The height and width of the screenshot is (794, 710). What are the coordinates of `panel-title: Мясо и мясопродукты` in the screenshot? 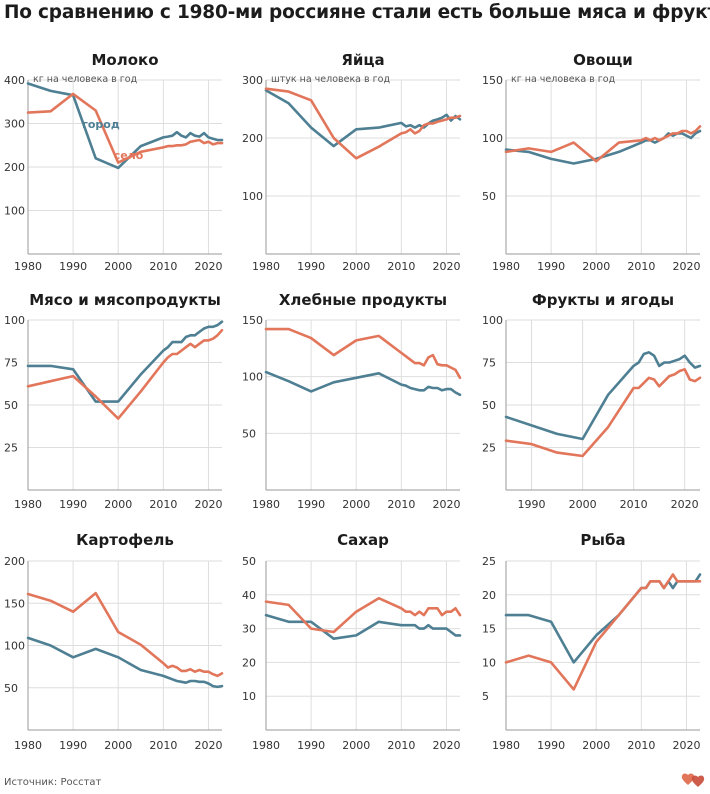 It's located at (125, 300).